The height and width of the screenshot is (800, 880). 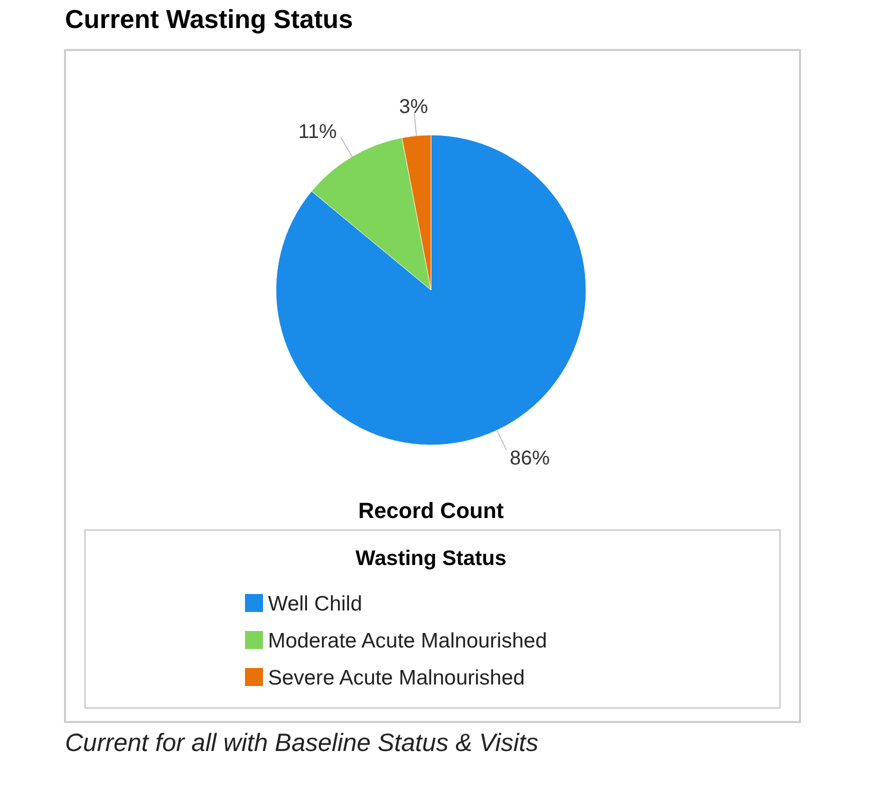 I want to click on text: Record Count, so click(x=431, y=510).